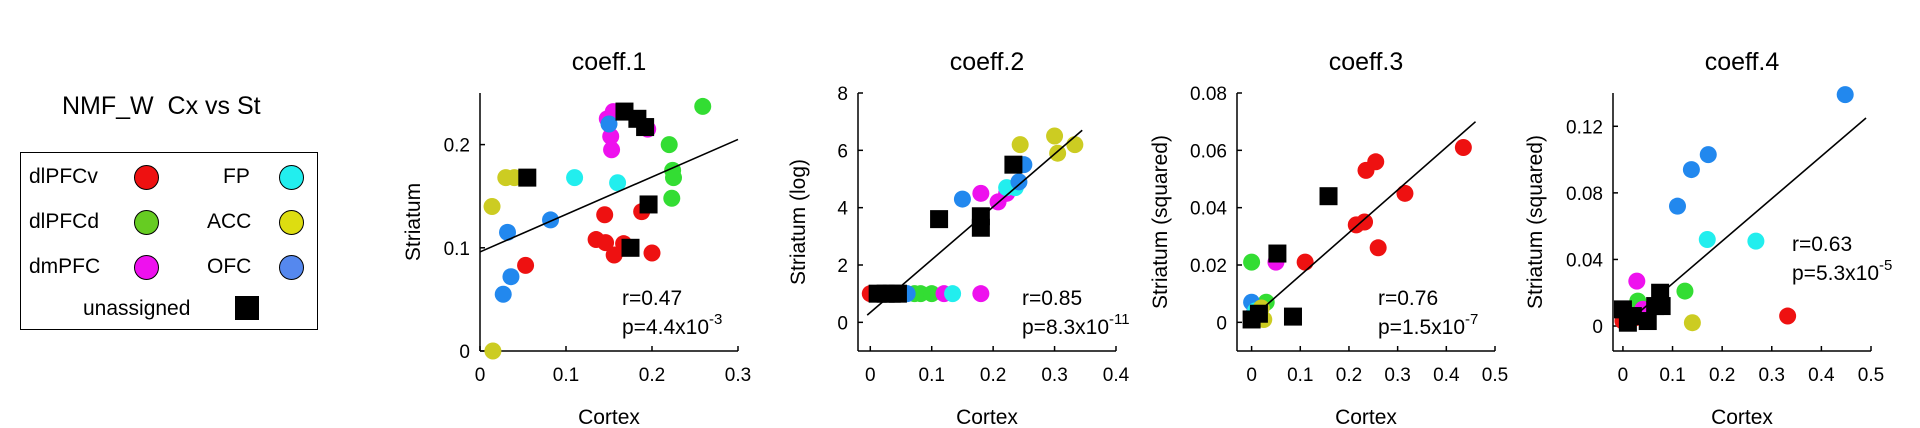 This screenshot has height=428, width=1920. Describe the element at coordinates (652, 298) in the screenshot. I see `stat-r: r=0.47` at that location.